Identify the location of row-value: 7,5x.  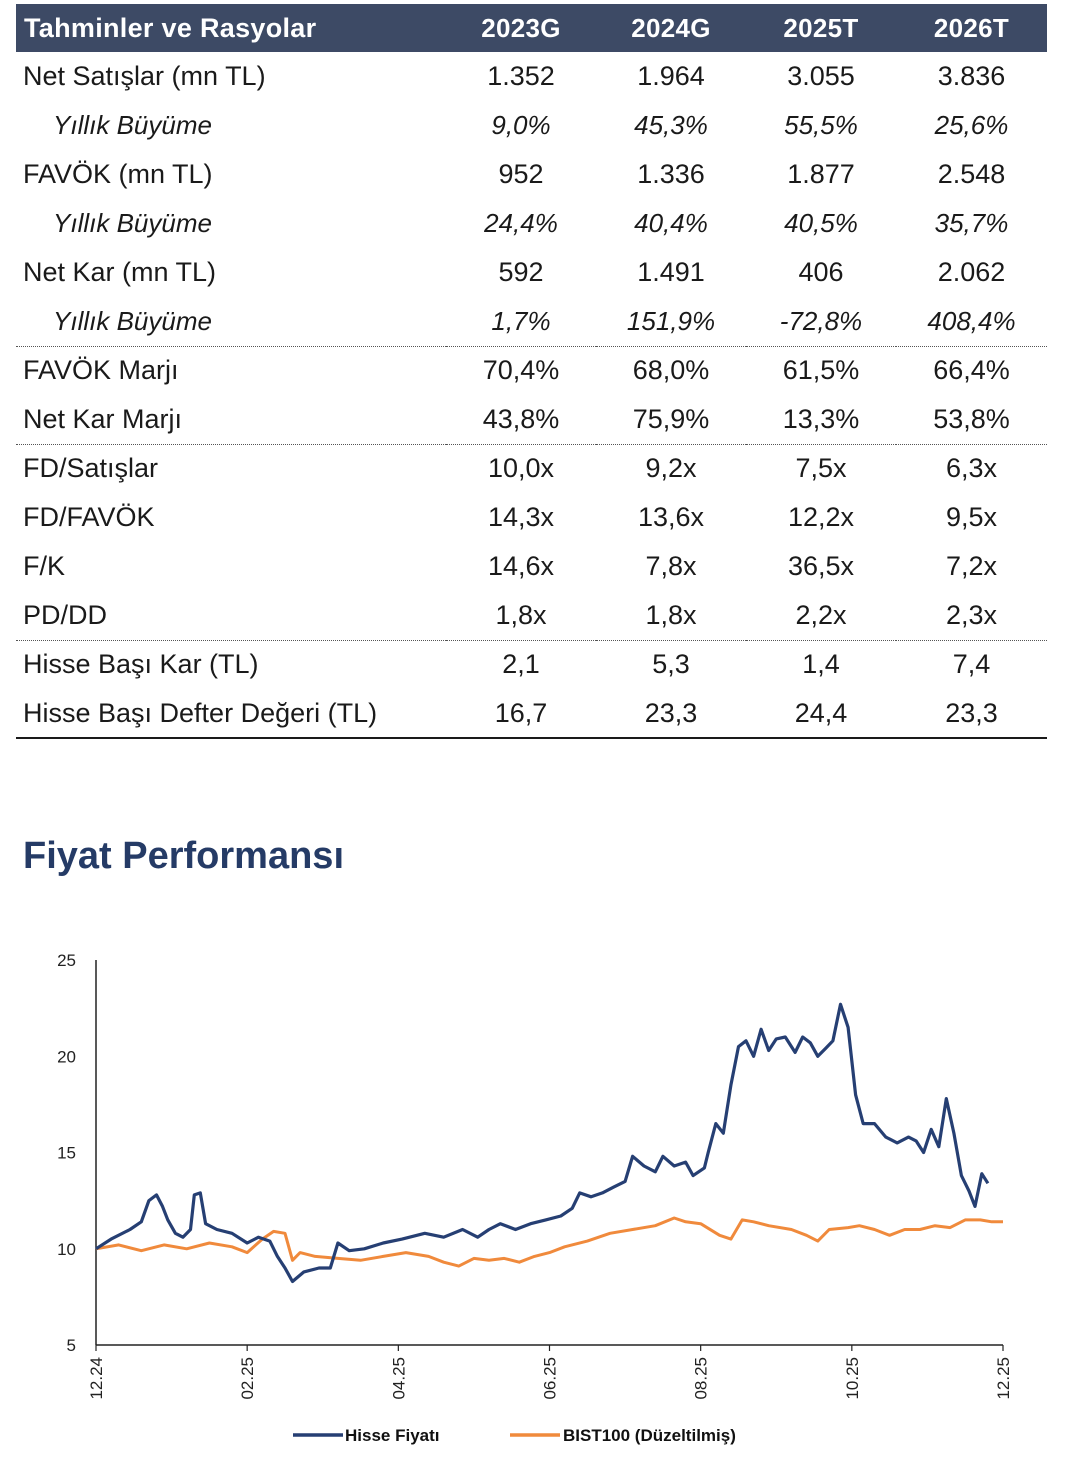
(821, 468).